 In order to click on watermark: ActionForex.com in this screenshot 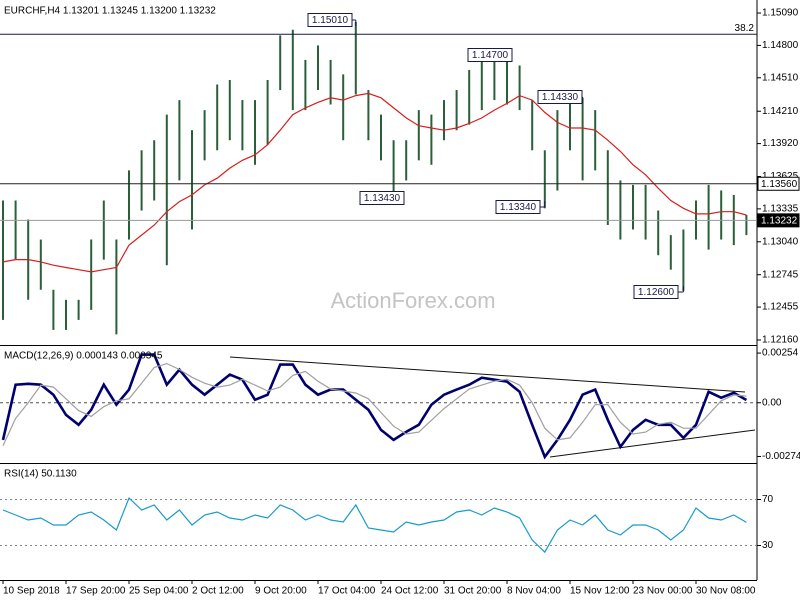, I will do `click(412, 300)`.